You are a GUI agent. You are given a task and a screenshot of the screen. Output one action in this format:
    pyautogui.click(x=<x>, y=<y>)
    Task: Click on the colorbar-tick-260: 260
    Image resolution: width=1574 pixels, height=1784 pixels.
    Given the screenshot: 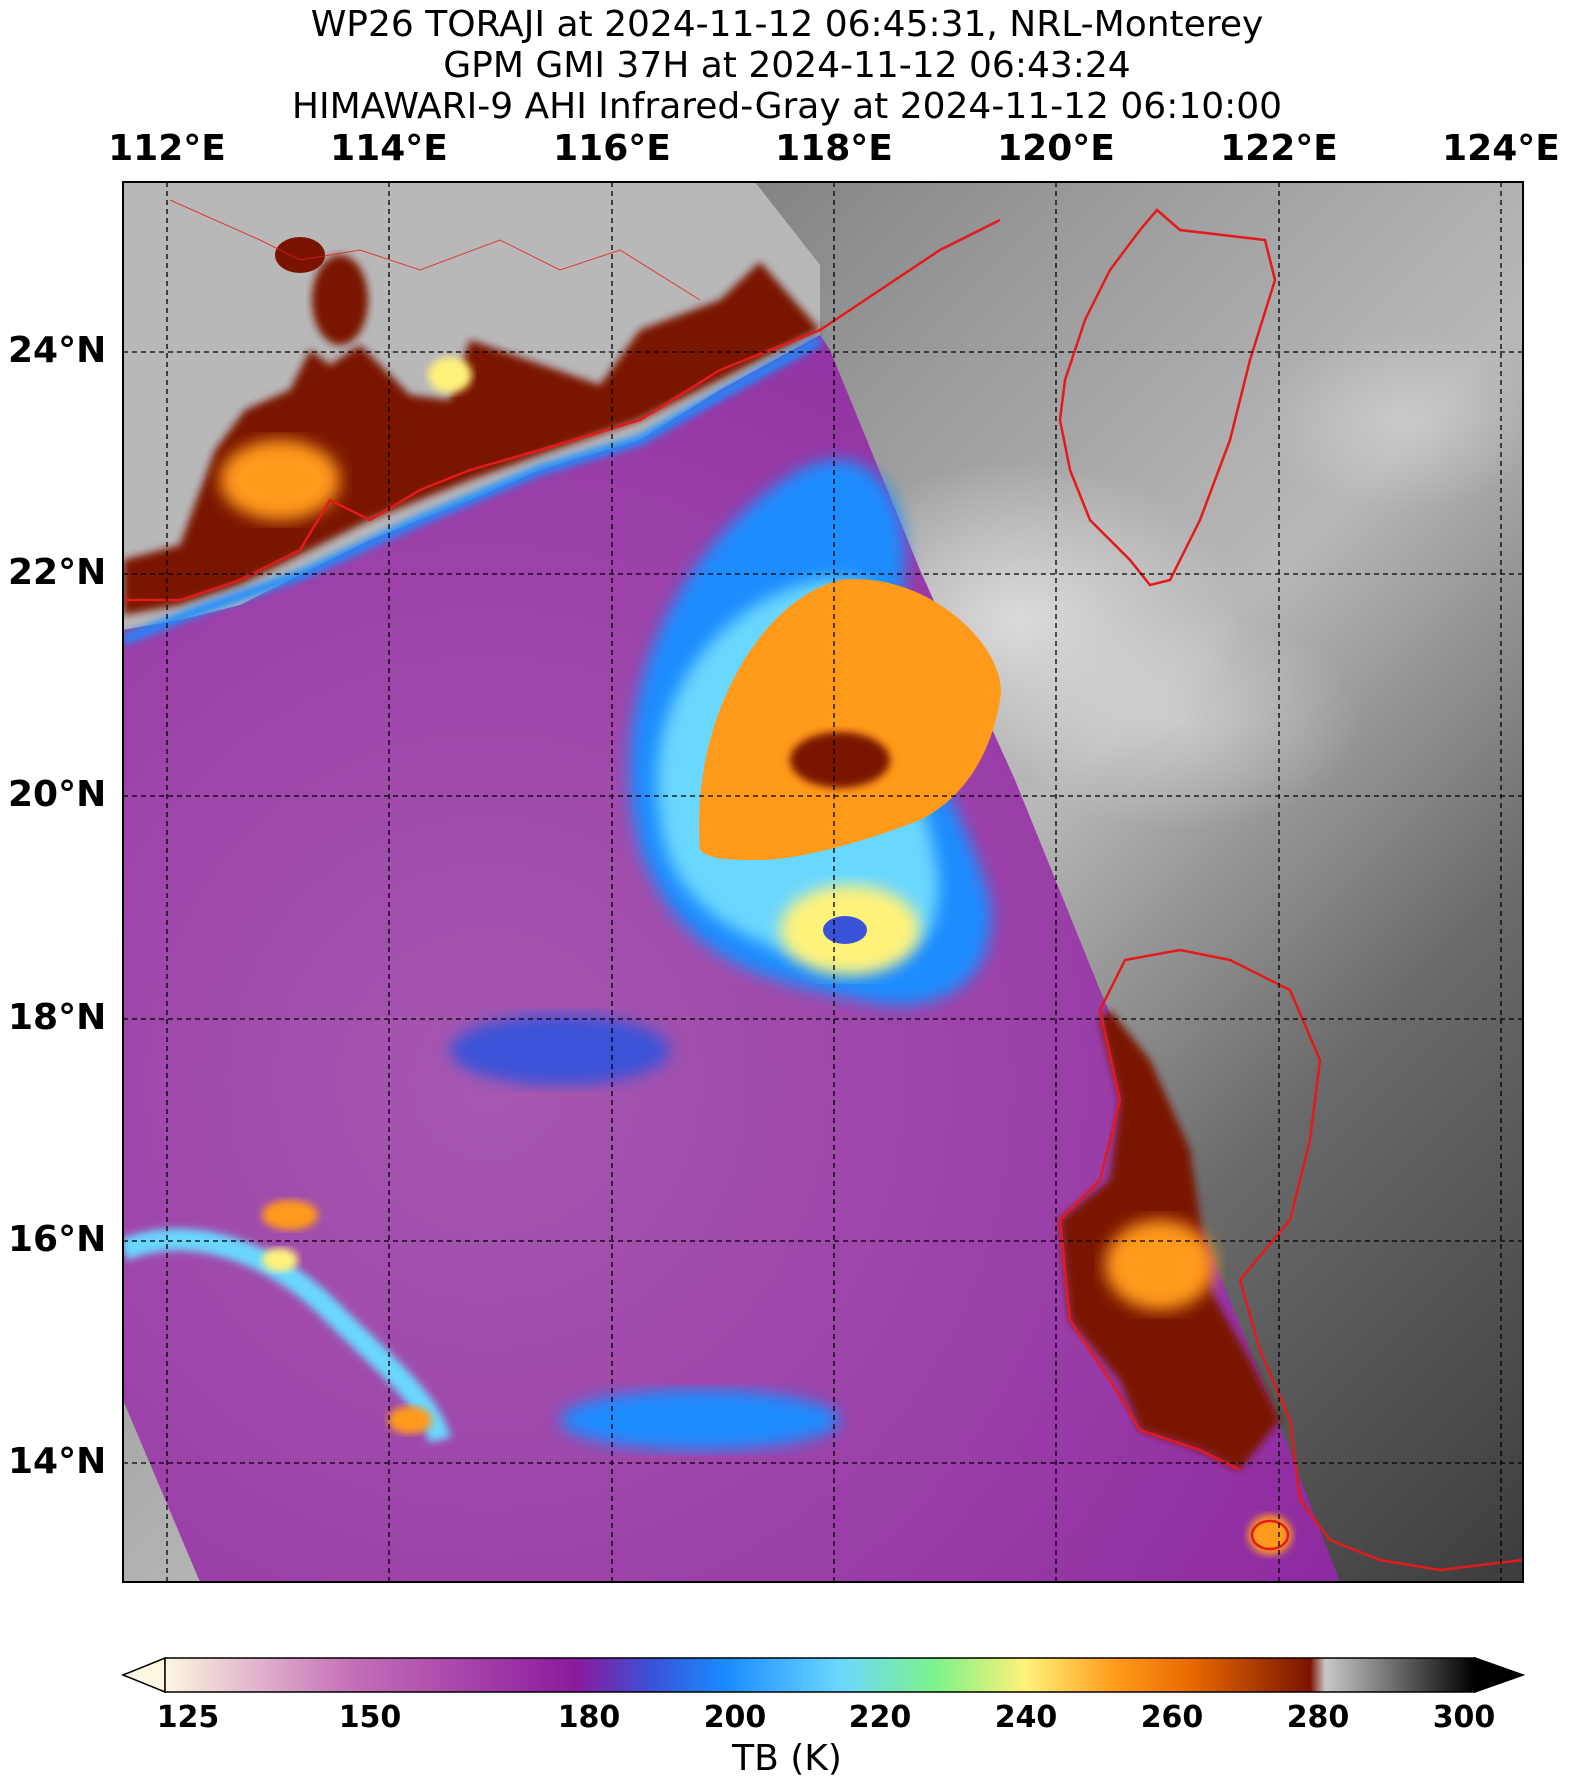 What is the action you would take?
    pyautogui.click(x=1172, y=1717)
    